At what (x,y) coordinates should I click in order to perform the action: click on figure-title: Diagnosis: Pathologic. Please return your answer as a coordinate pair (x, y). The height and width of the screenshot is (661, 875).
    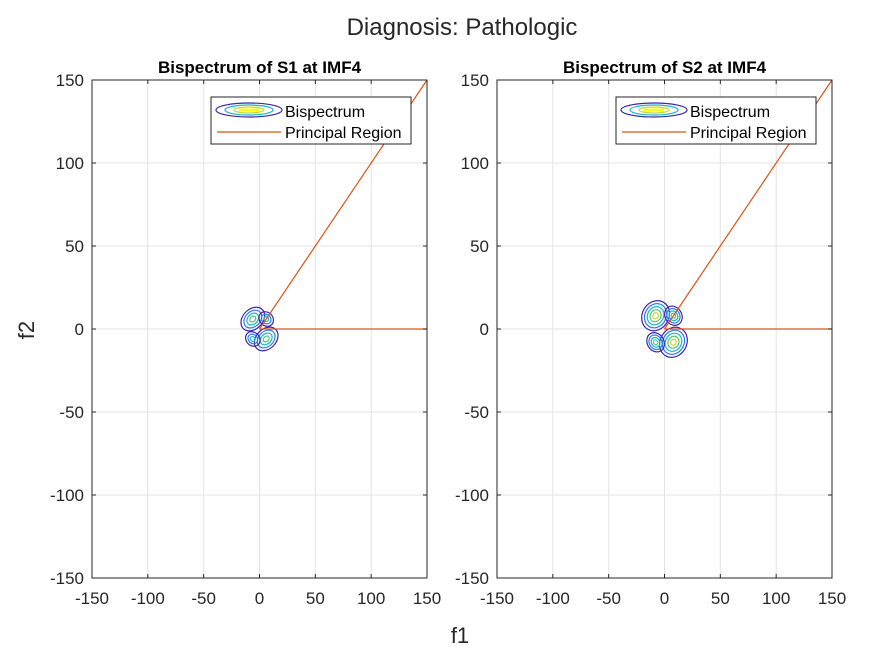
    Looking at the image, I should click on (462, 27).